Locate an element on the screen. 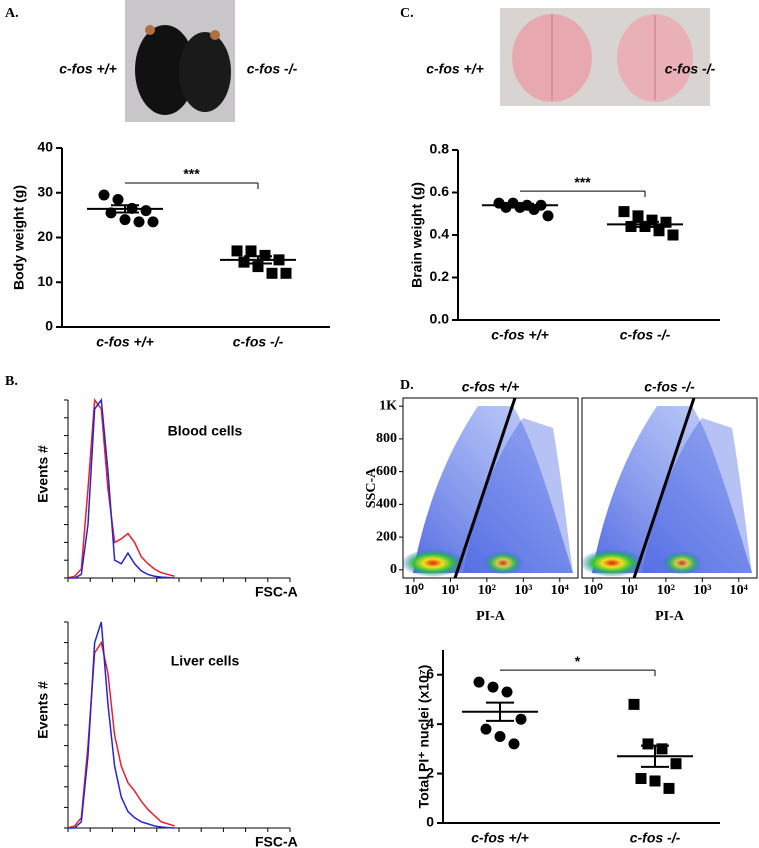  significance-label: * is located at coordinates (578, 661).